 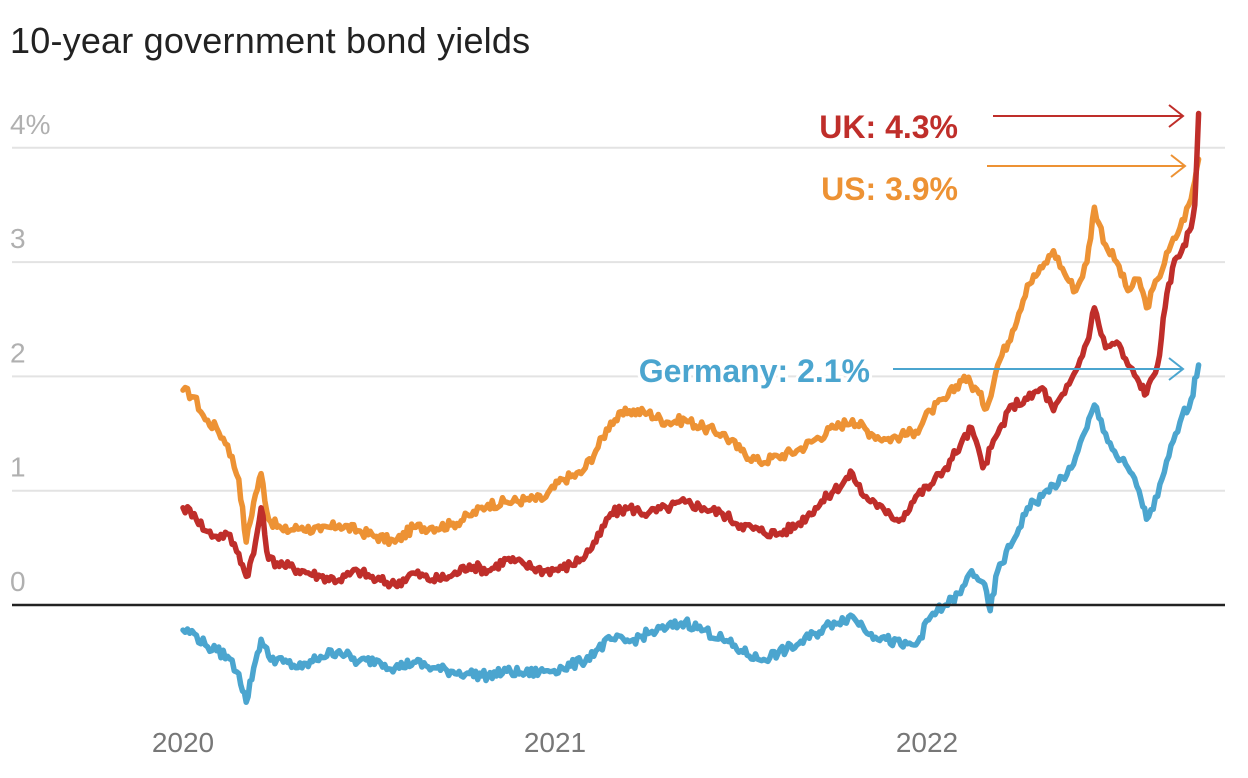 What do you see at coordinates (910, 371) in the screenshot?
I see `annotation-germany: Germany: 2.1%Germany: 2.1%` at bounding box center [910, 371].